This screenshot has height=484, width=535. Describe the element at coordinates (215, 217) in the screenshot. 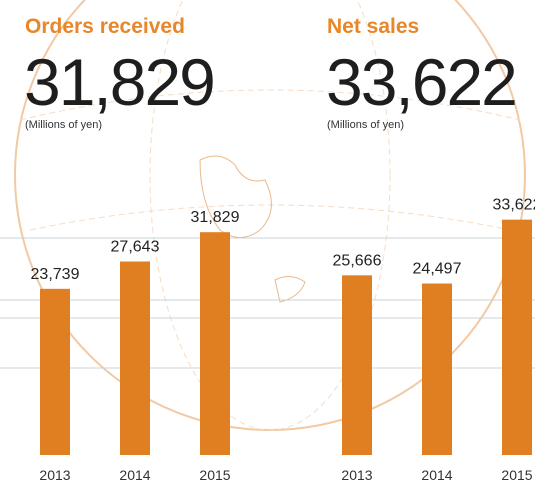

I see `value-label: 31,829` at that location.